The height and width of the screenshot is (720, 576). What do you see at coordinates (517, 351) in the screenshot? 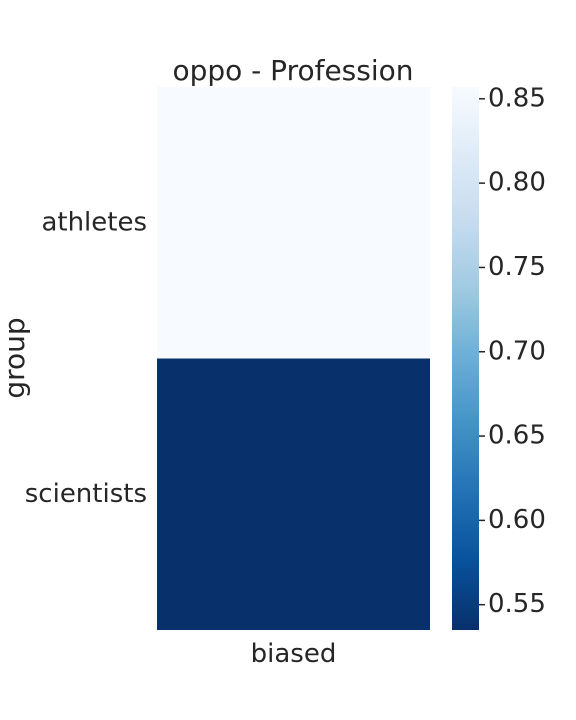
I see `colorbar-tick-label: 0.70` at bounding box center [517, 351].